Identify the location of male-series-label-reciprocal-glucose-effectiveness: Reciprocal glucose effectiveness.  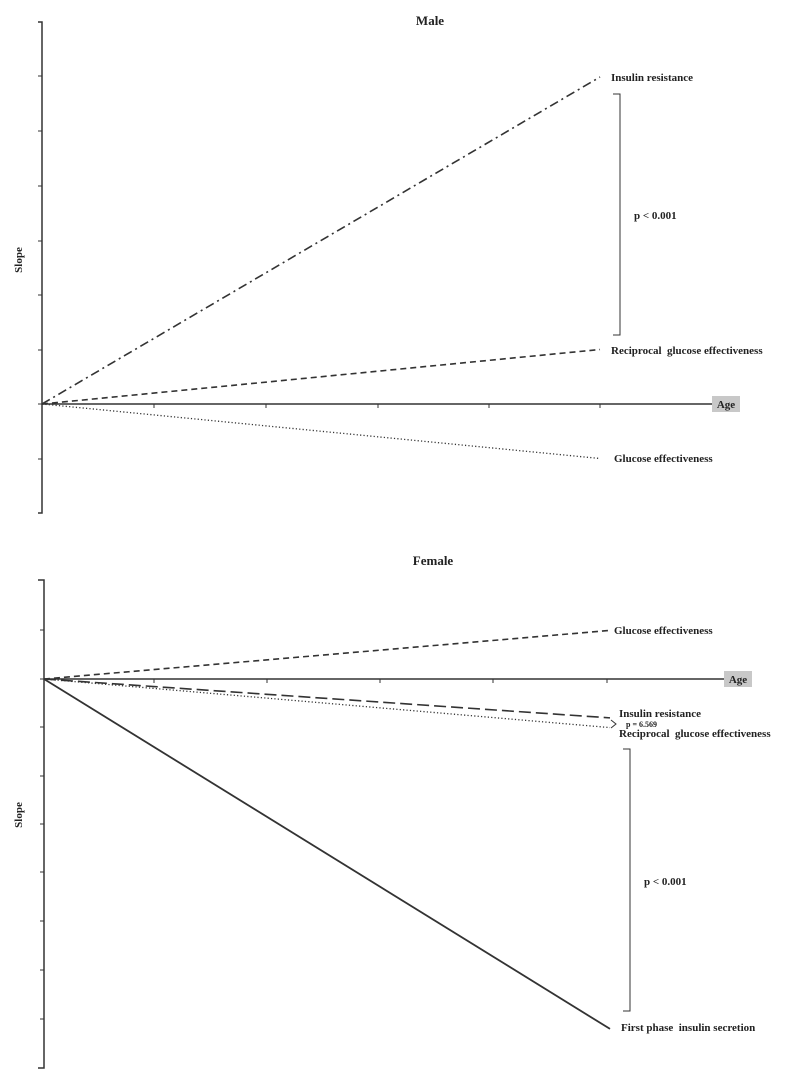
(687, 351).